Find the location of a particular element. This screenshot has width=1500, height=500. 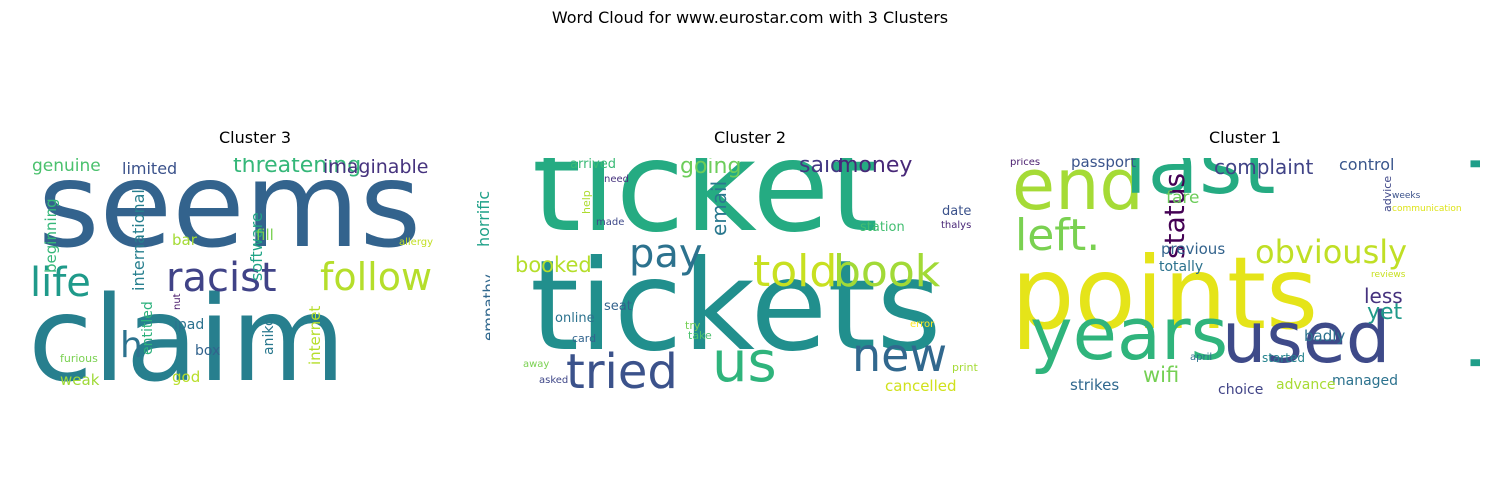

word-reviews: reviews is located at coordinates (1388, 275).